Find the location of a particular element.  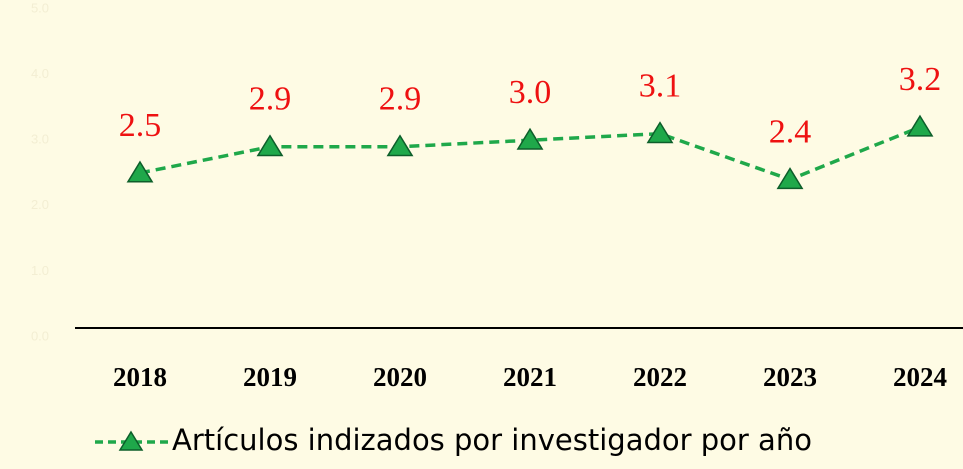

data-label: 2.4 is located at coordinates (790, 131).